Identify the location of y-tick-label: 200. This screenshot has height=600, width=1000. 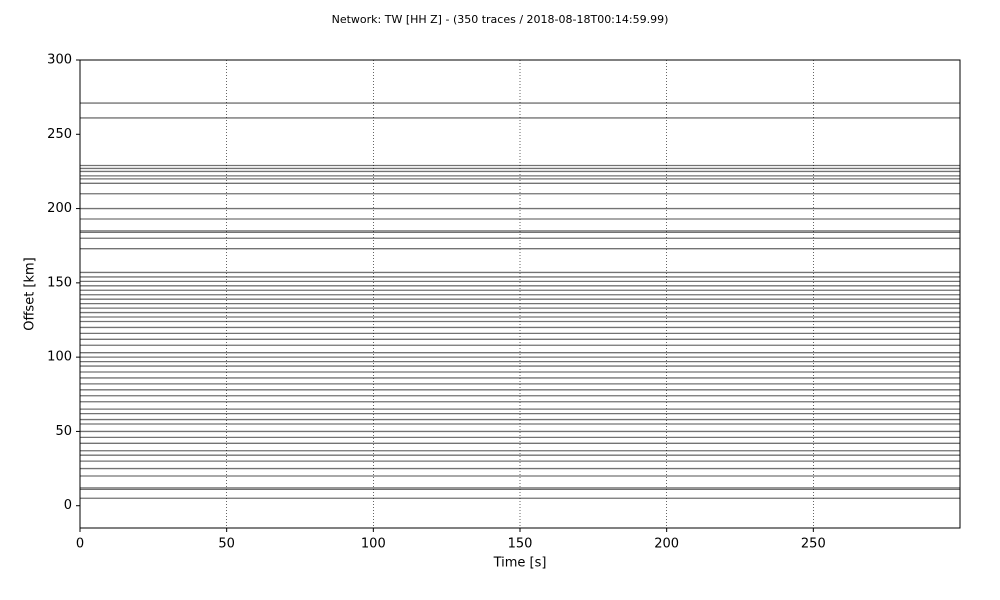
(59, 208).